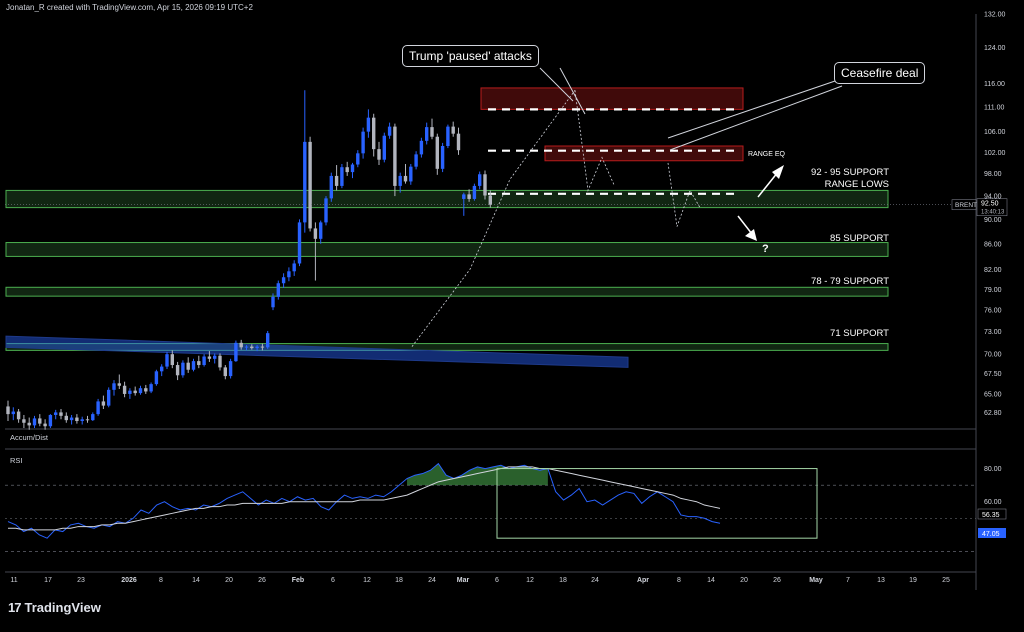 Image resolution: width=1024 pixels, height=632 pixels. Describe the element at coordinates (778, 172) in the screenshot. I see `arrow-up-right-head` at that location.